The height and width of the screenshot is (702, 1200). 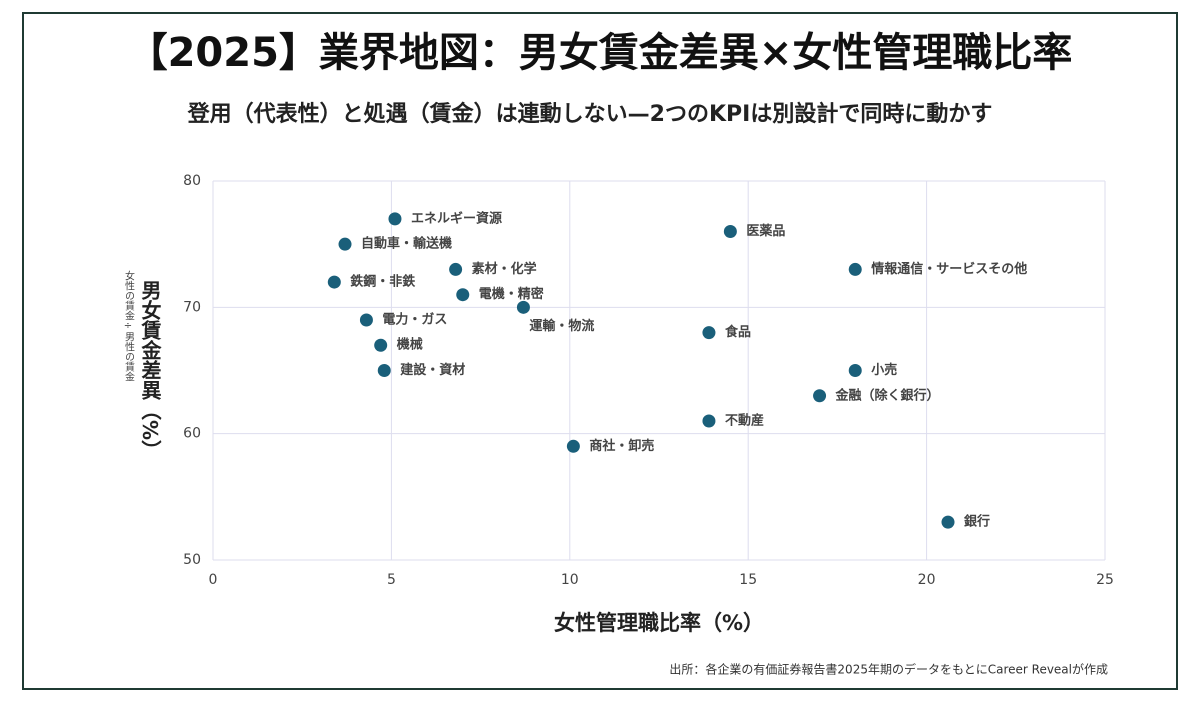 What do you see at coordinates (410, 345) in the screenshot?
I see `point-label: 機械` at bounding box center [410, 345].